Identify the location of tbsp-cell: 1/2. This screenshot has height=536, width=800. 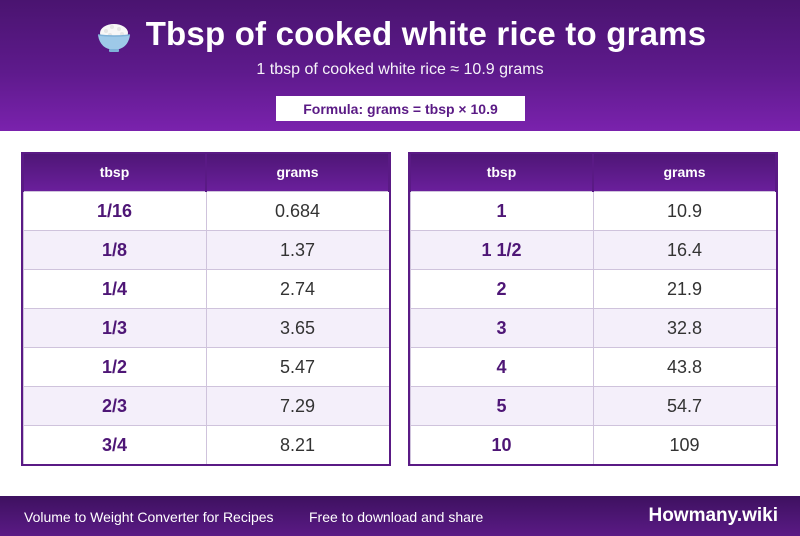
(114, 367).